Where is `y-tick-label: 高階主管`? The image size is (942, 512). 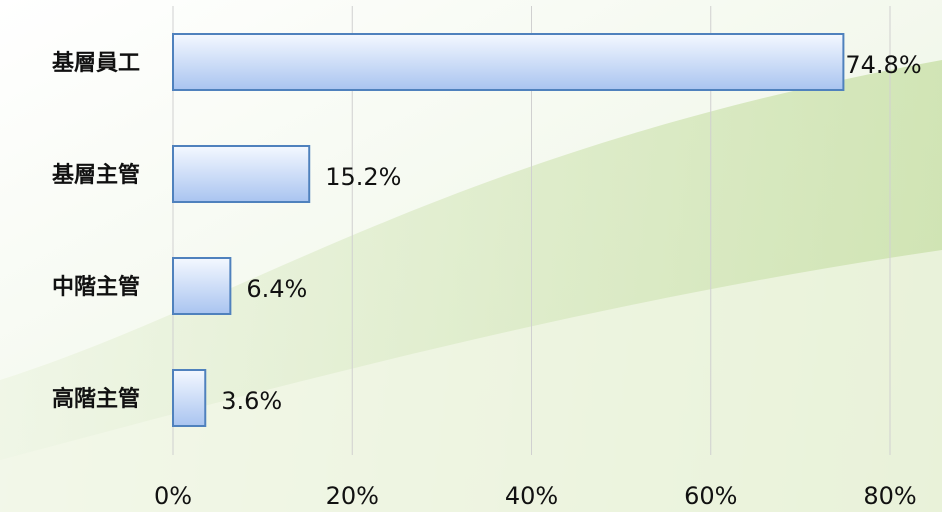 y-tick-label: 高階主管 is located at coordinates (96, 399).